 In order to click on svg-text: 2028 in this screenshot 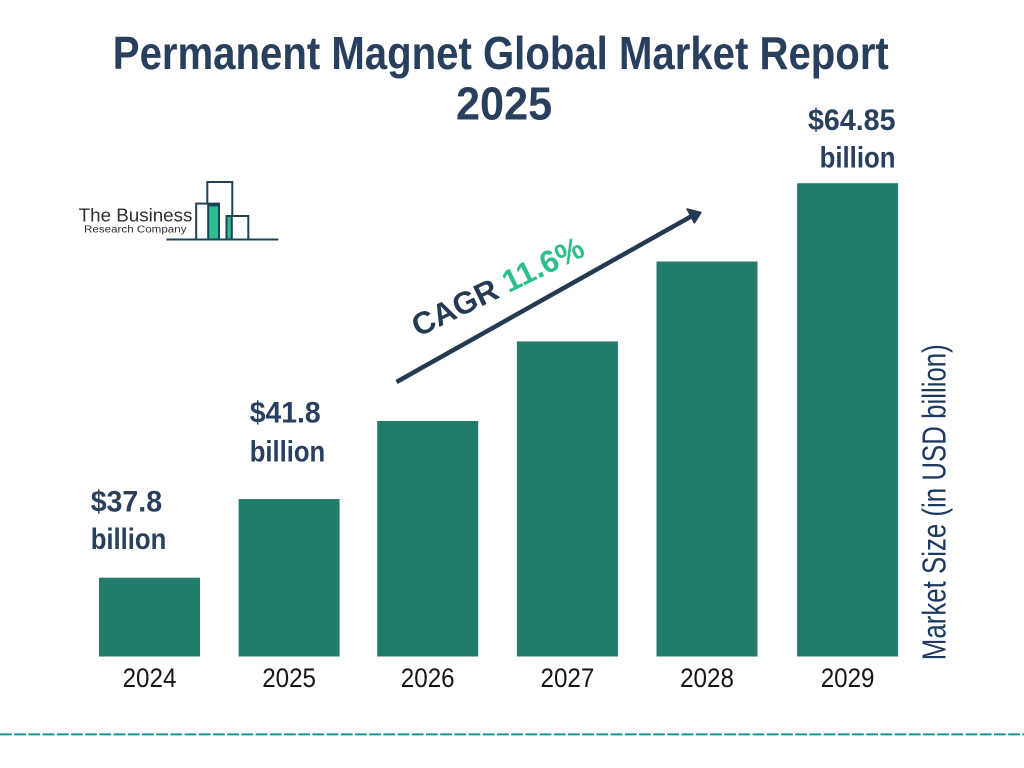, I will do `click(707, 678)`.